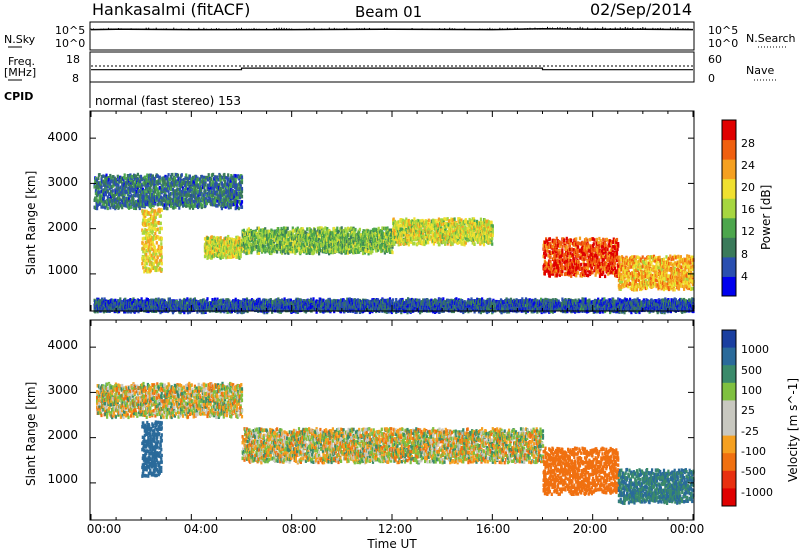 The image size is (800, 554). What do you see at coordinates (392, 67) in the screenshot?
I see `freq-panel-frame` at bounding box center [392, 67].